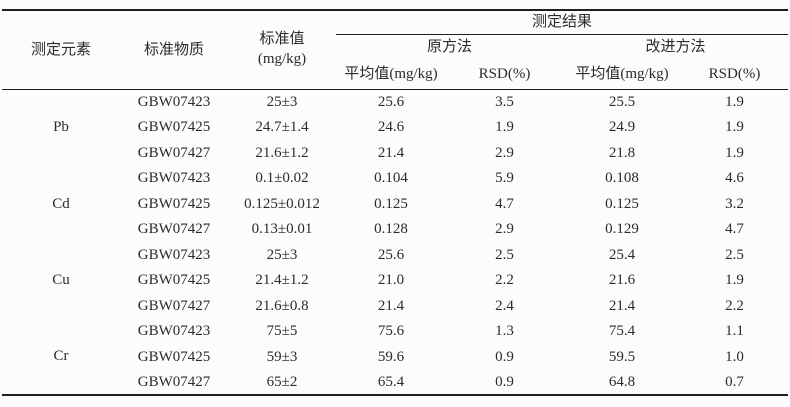 The image size is (790, 407). I want to click on table-row: GBW07427 21.6±1.2 21.4 2.9 21.8 1.9, so click(395, 153).